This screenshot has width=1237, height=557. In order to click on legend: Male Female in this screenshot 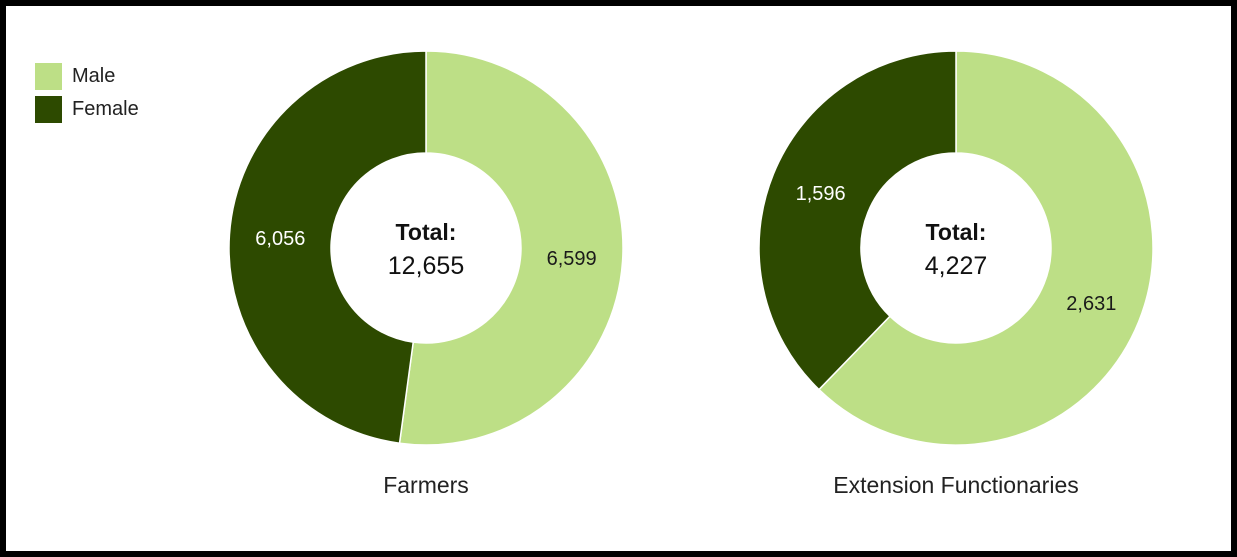, I will do `click(87, 93)`.